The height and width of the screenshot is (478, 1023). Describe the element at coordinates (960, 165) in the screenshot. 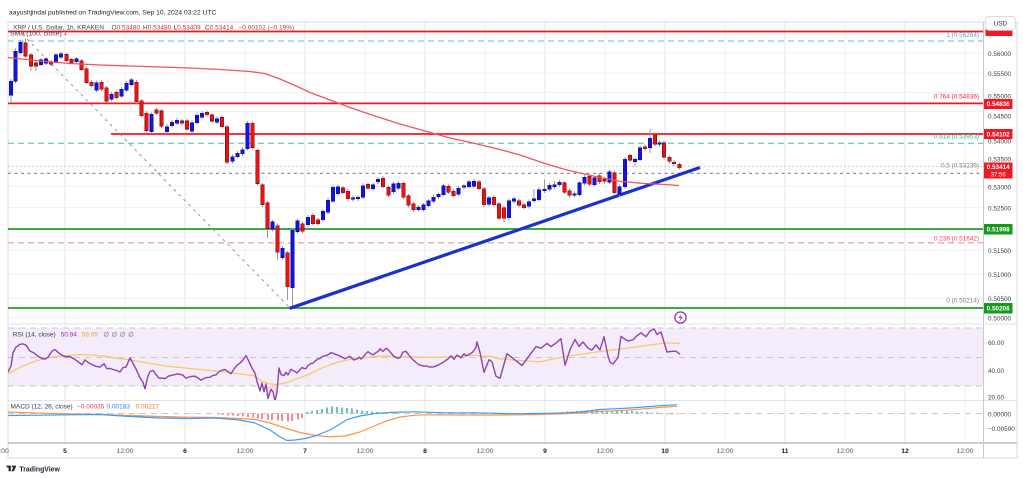

I see `svg-text: 0.5 (0.53239)` at that location.